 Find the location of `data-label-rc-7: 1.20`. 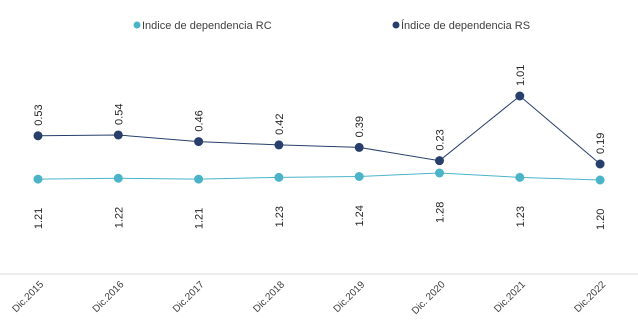

data-label-rc-7: 1.20 is located at coordinates (601, 219).